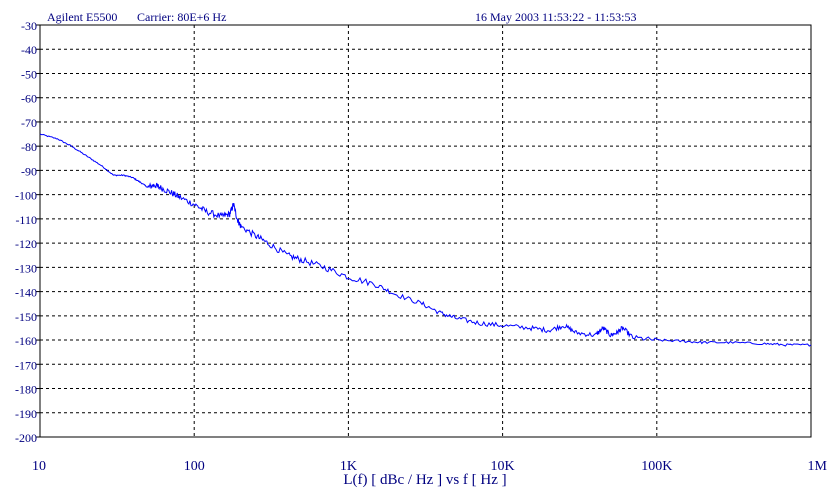 Image resolution: width=837 pixels, height=489 pixels. What do you see at coordinates (503, 466) in the screenshot?
I see `x-tick-label: 10K` at bounding box center [503, 466].